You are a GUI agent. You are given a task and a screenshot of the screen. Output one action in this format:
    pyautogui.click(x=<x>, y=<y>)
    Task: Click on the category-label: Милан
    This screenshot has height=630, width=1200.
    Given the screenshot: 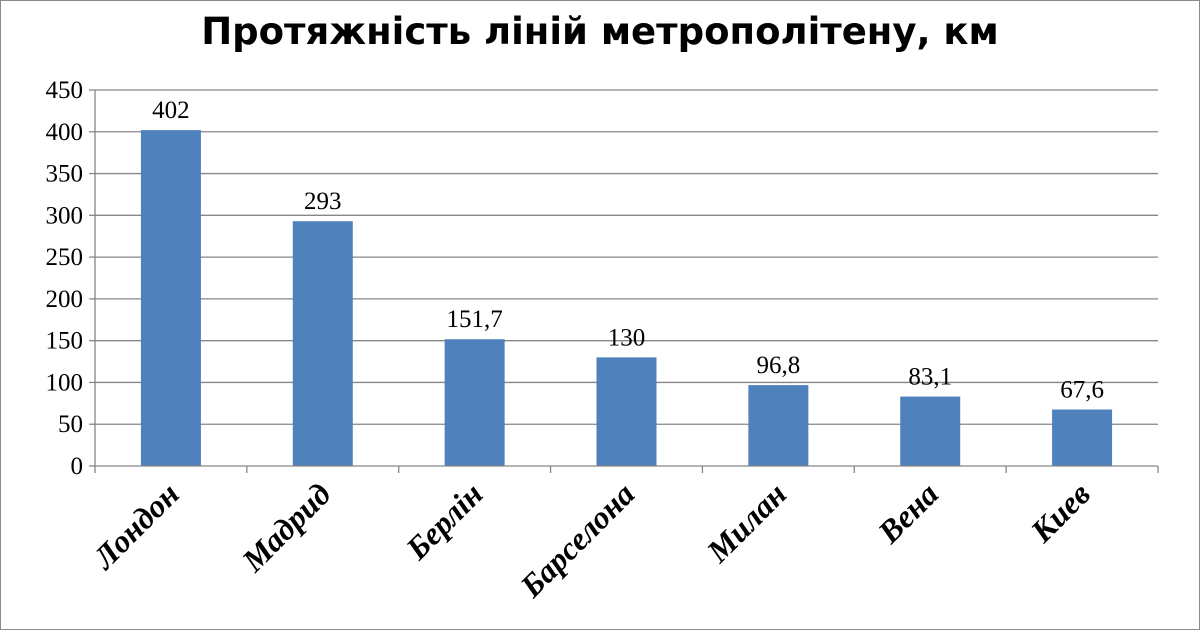 What is the action you would take?
    pyautogui.click(x=746, y=522)
    